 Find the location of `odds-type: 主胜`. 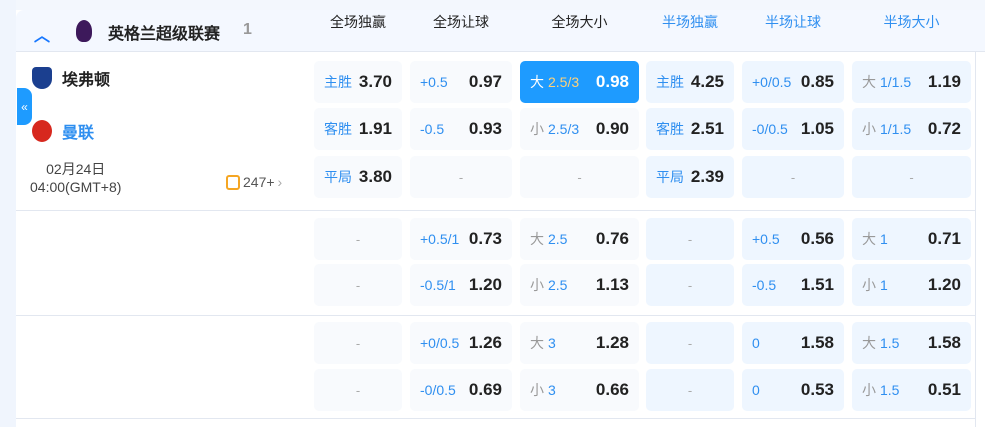

odds-type: 主胜 is located at coordinates (338, 82).